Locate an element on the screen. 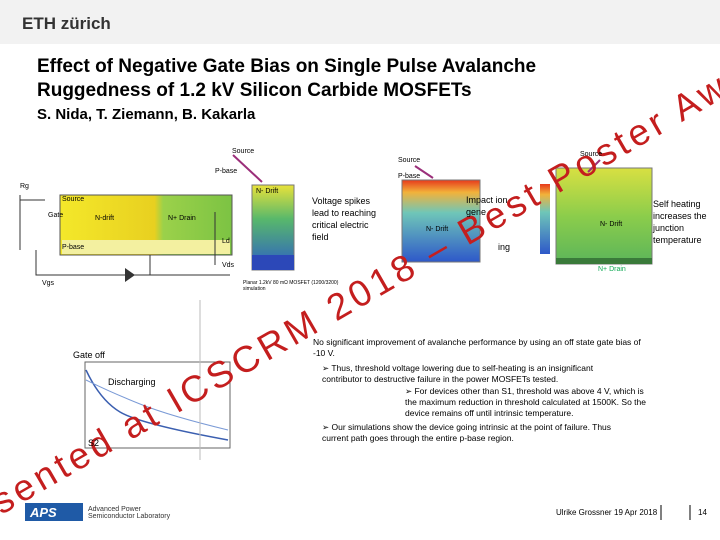  circuit-label: N+ Drain is located at coordinates (182, 218).